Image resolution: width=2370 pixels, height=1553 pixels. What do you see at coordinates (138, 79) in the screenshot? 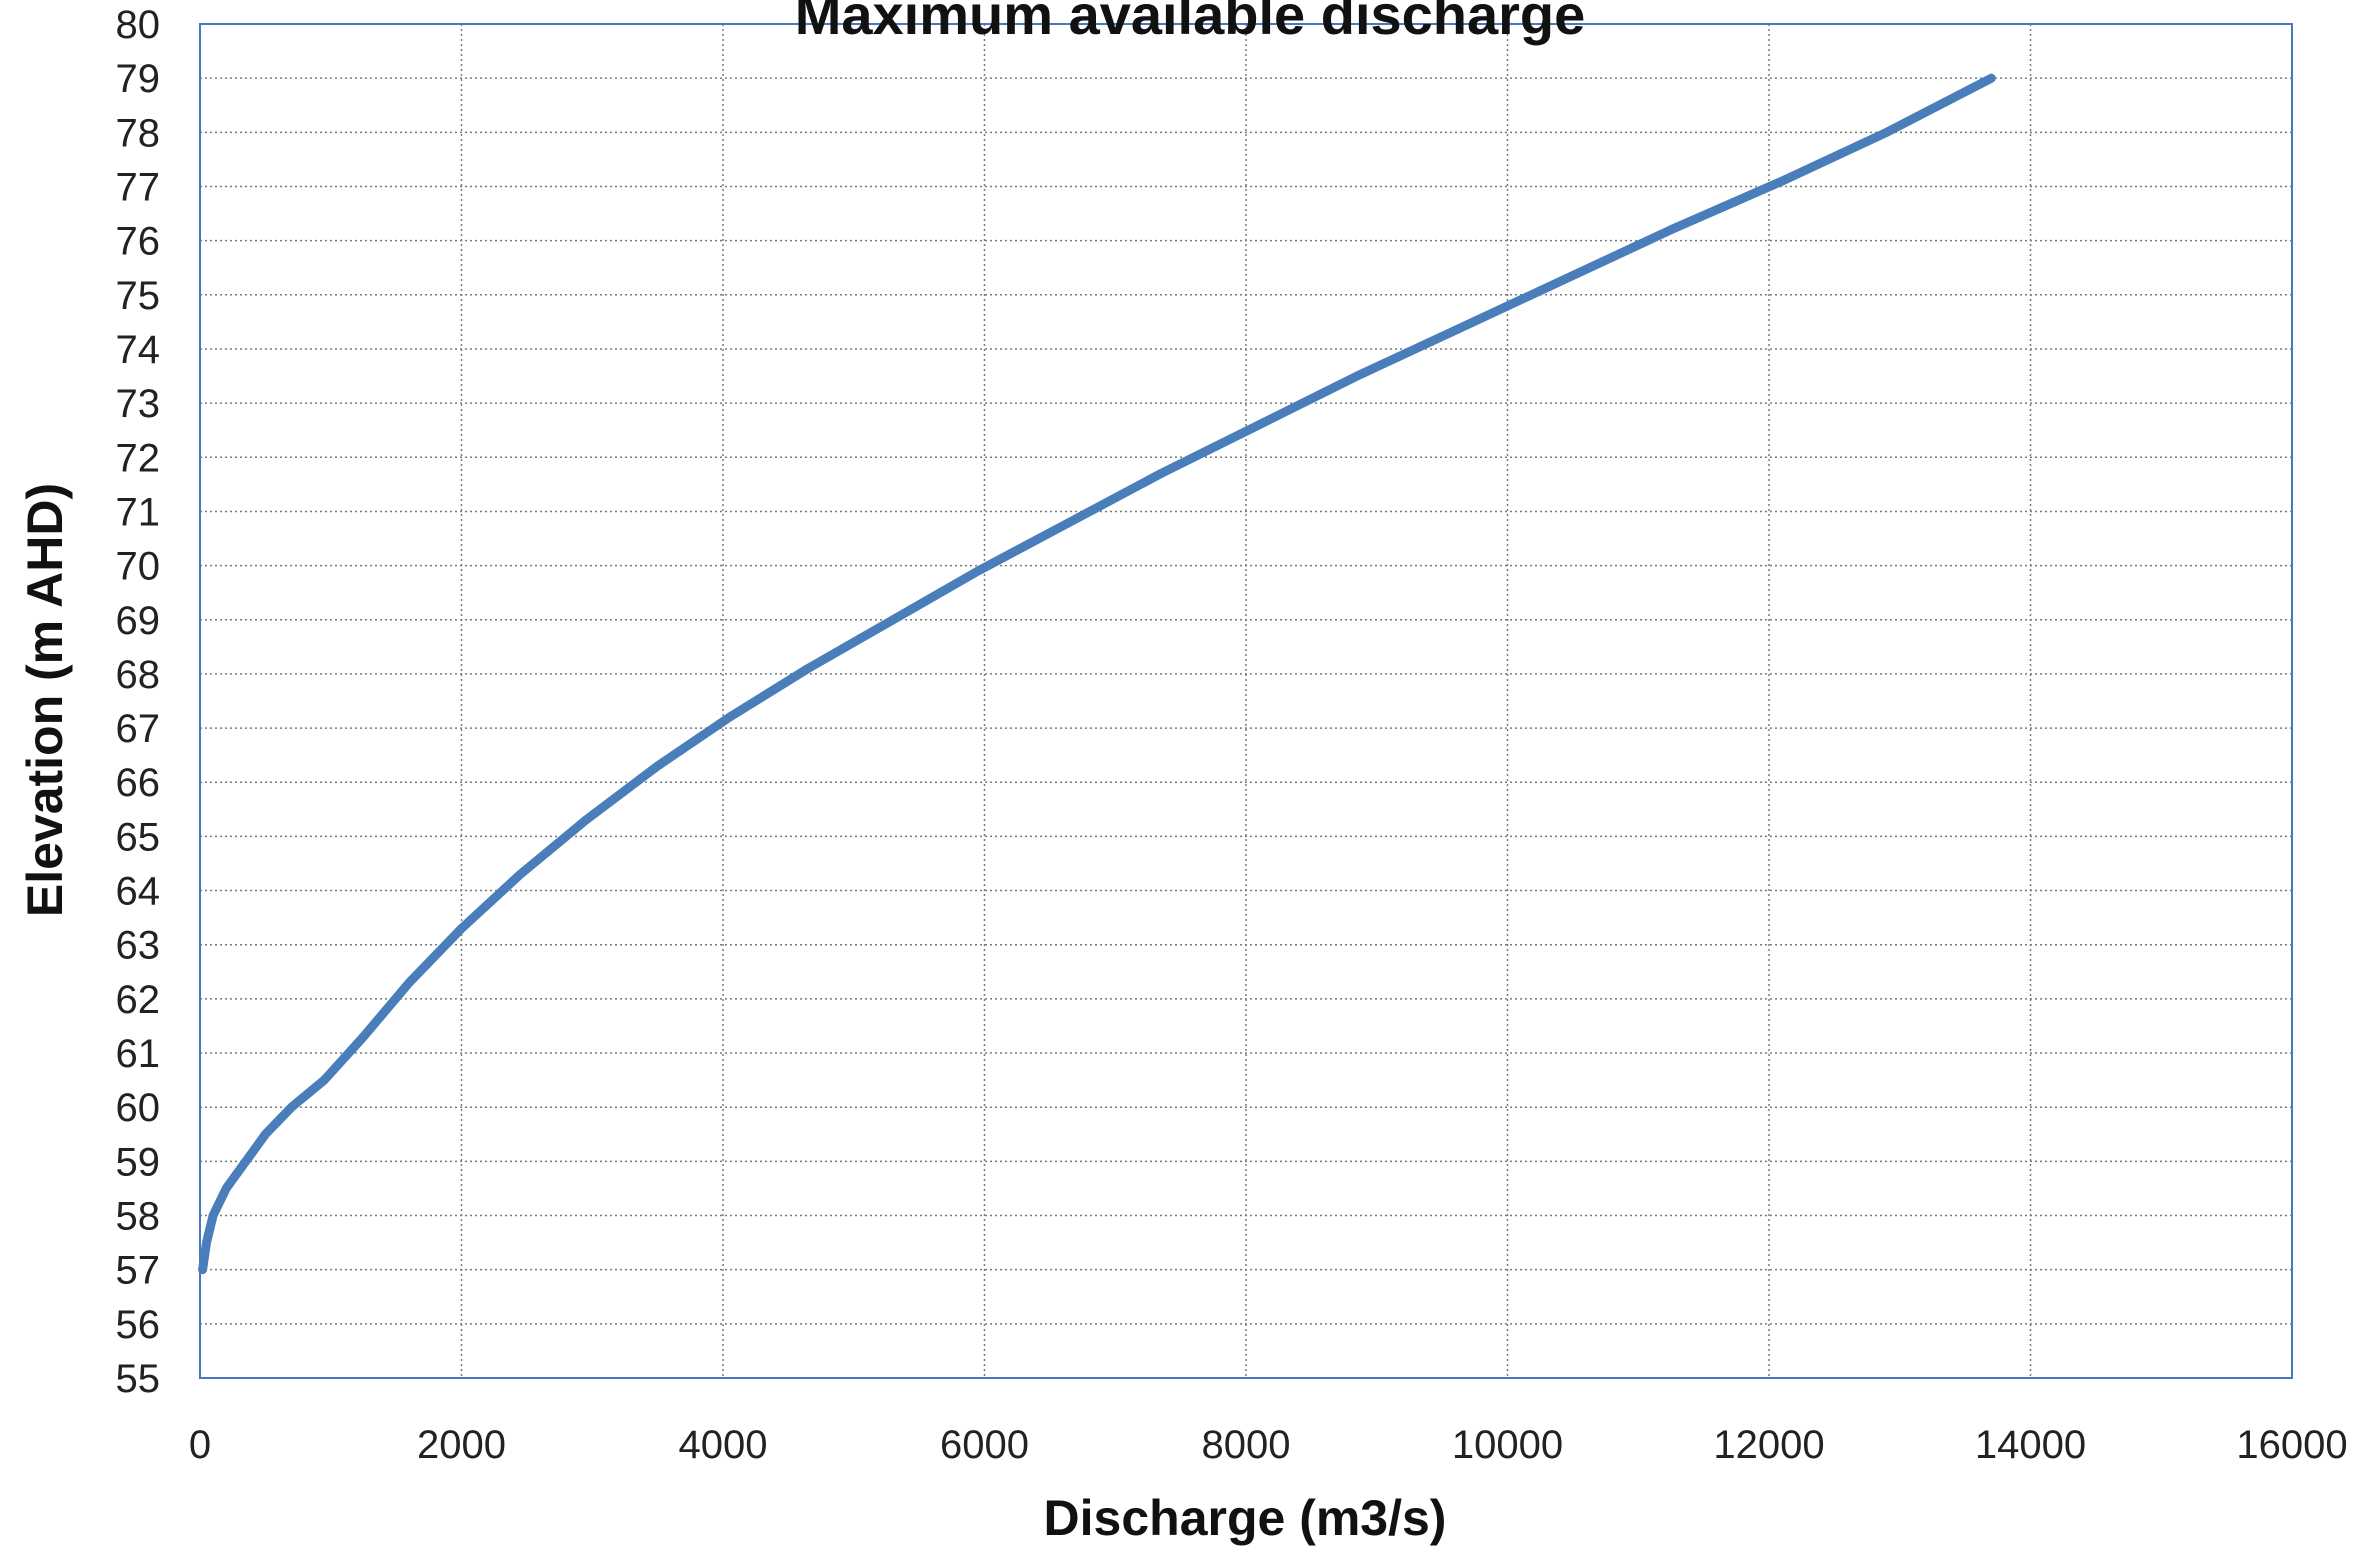
I see `y-tick-label: 79` at bounding box center [138, 79].